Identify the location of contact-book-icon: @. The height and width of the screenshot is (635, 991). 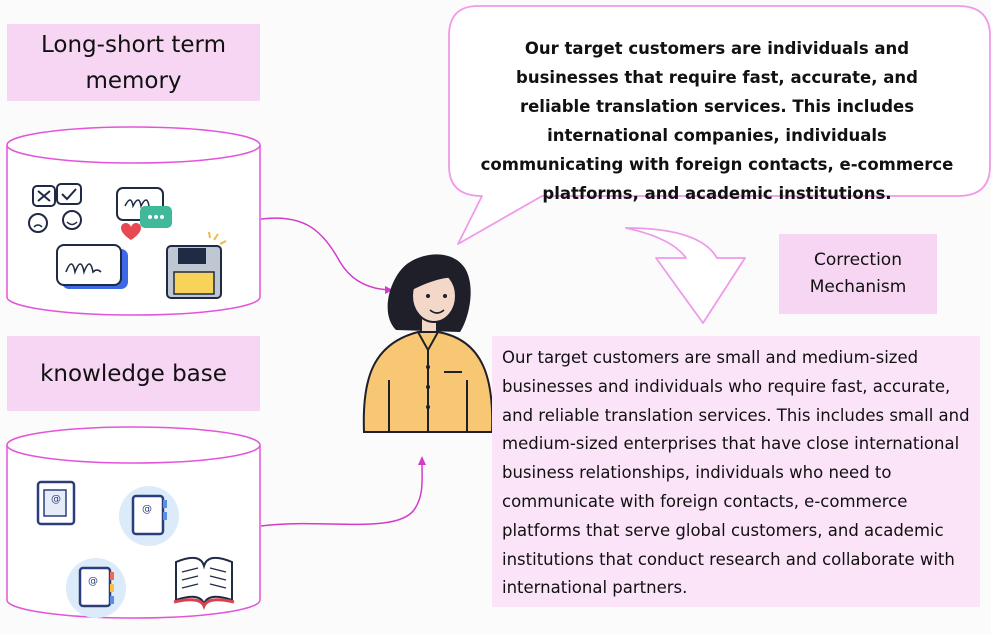
(96, 588).